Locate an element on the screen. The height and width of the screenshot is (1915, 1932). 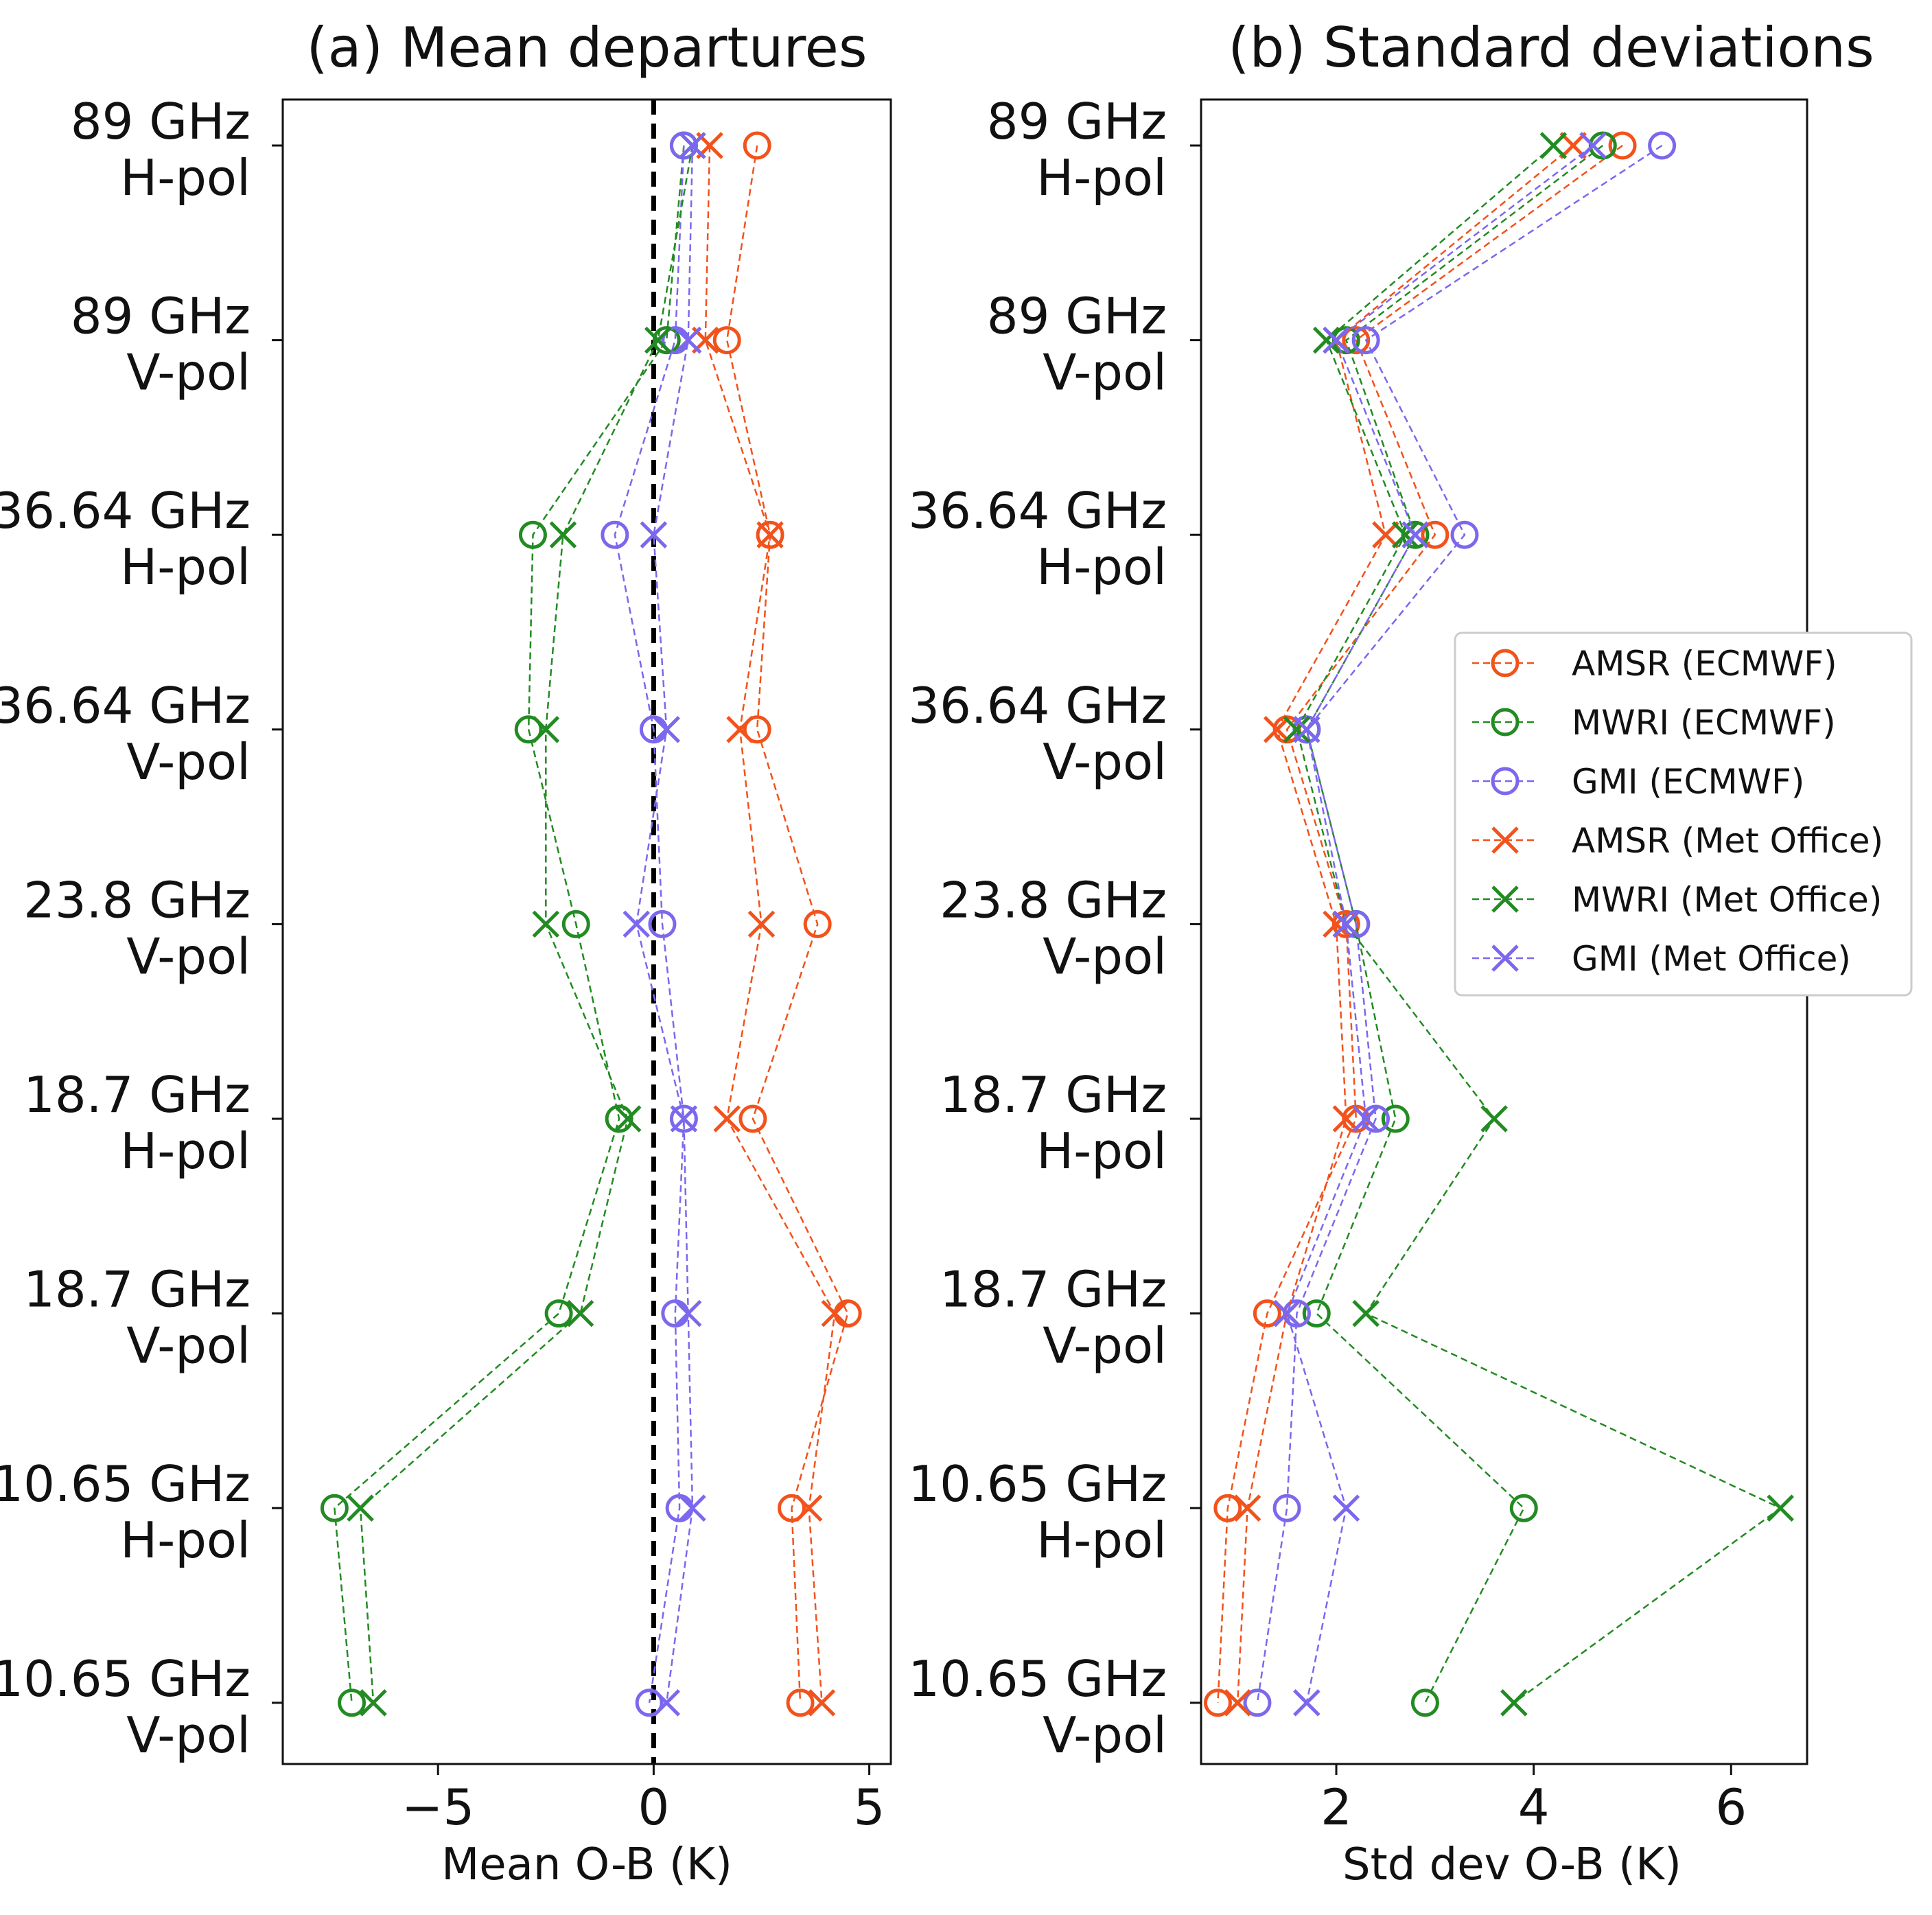
legend-marker-4-stroke-b is located at coordinates (1505, 899).